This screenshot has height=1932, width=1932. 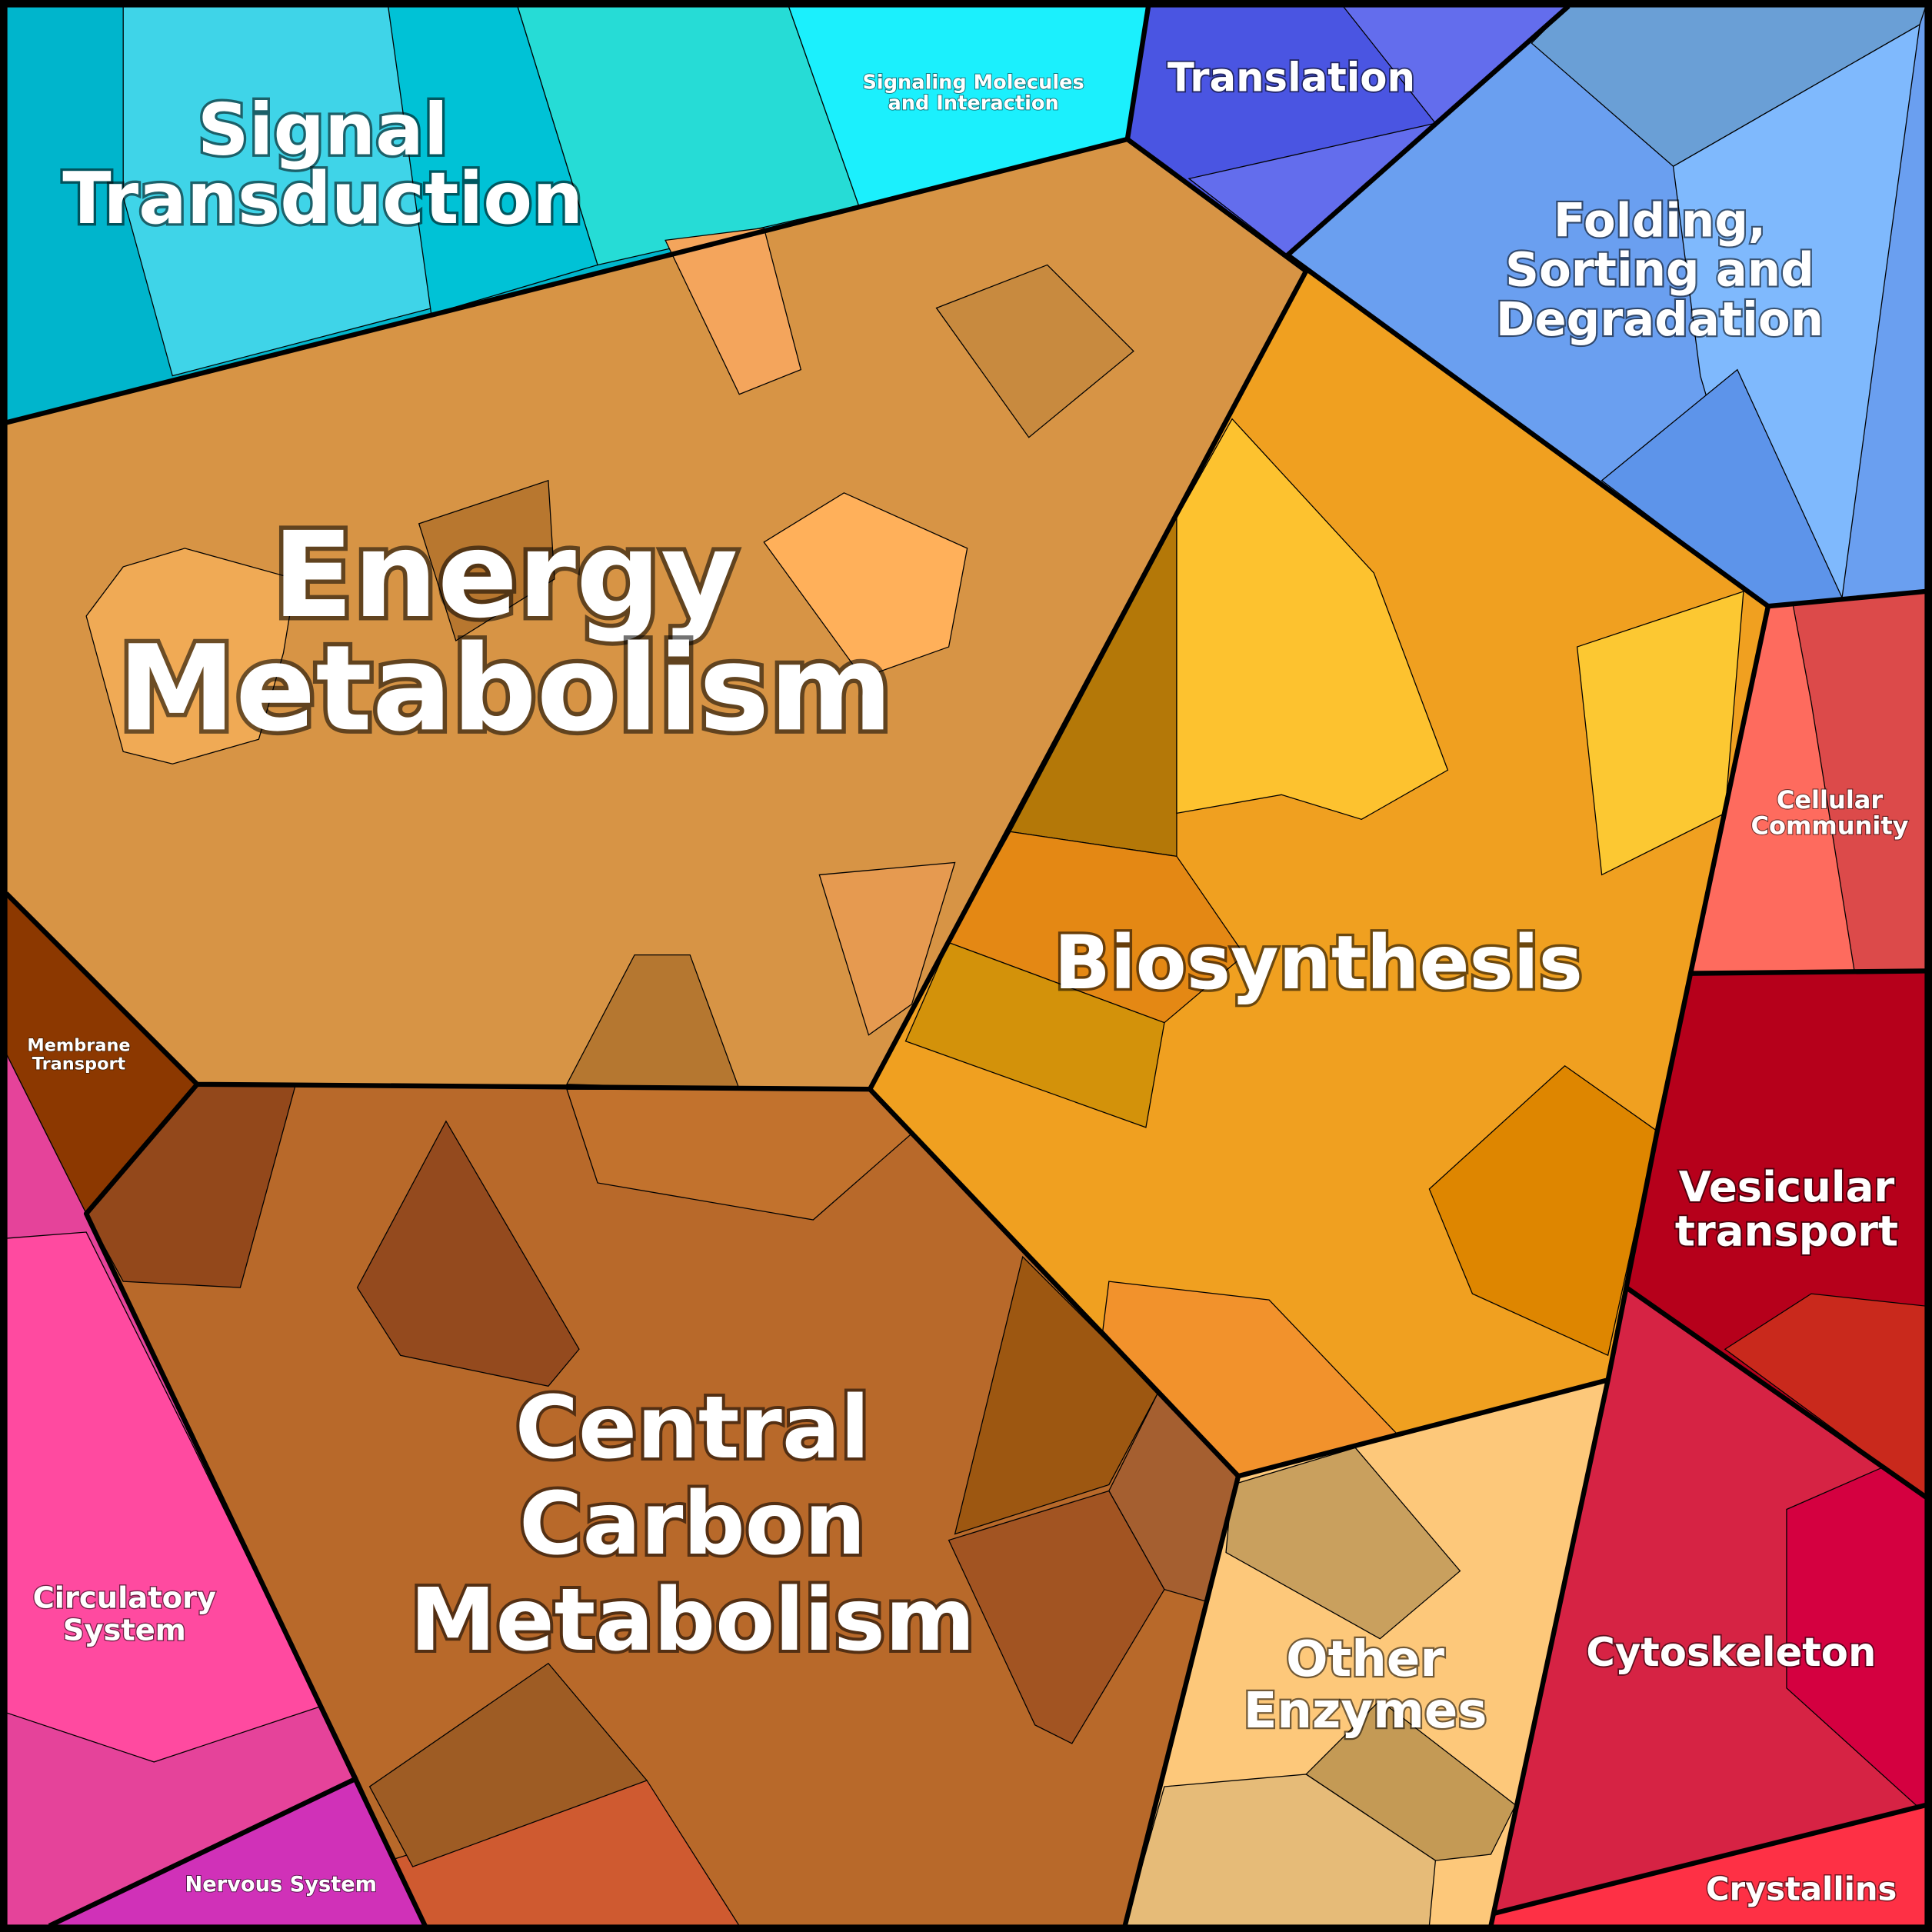 What do you see at coordinates (322, 198) in the screenshot?
I see `region-label: Transduction` at bounding box center [322, 198].